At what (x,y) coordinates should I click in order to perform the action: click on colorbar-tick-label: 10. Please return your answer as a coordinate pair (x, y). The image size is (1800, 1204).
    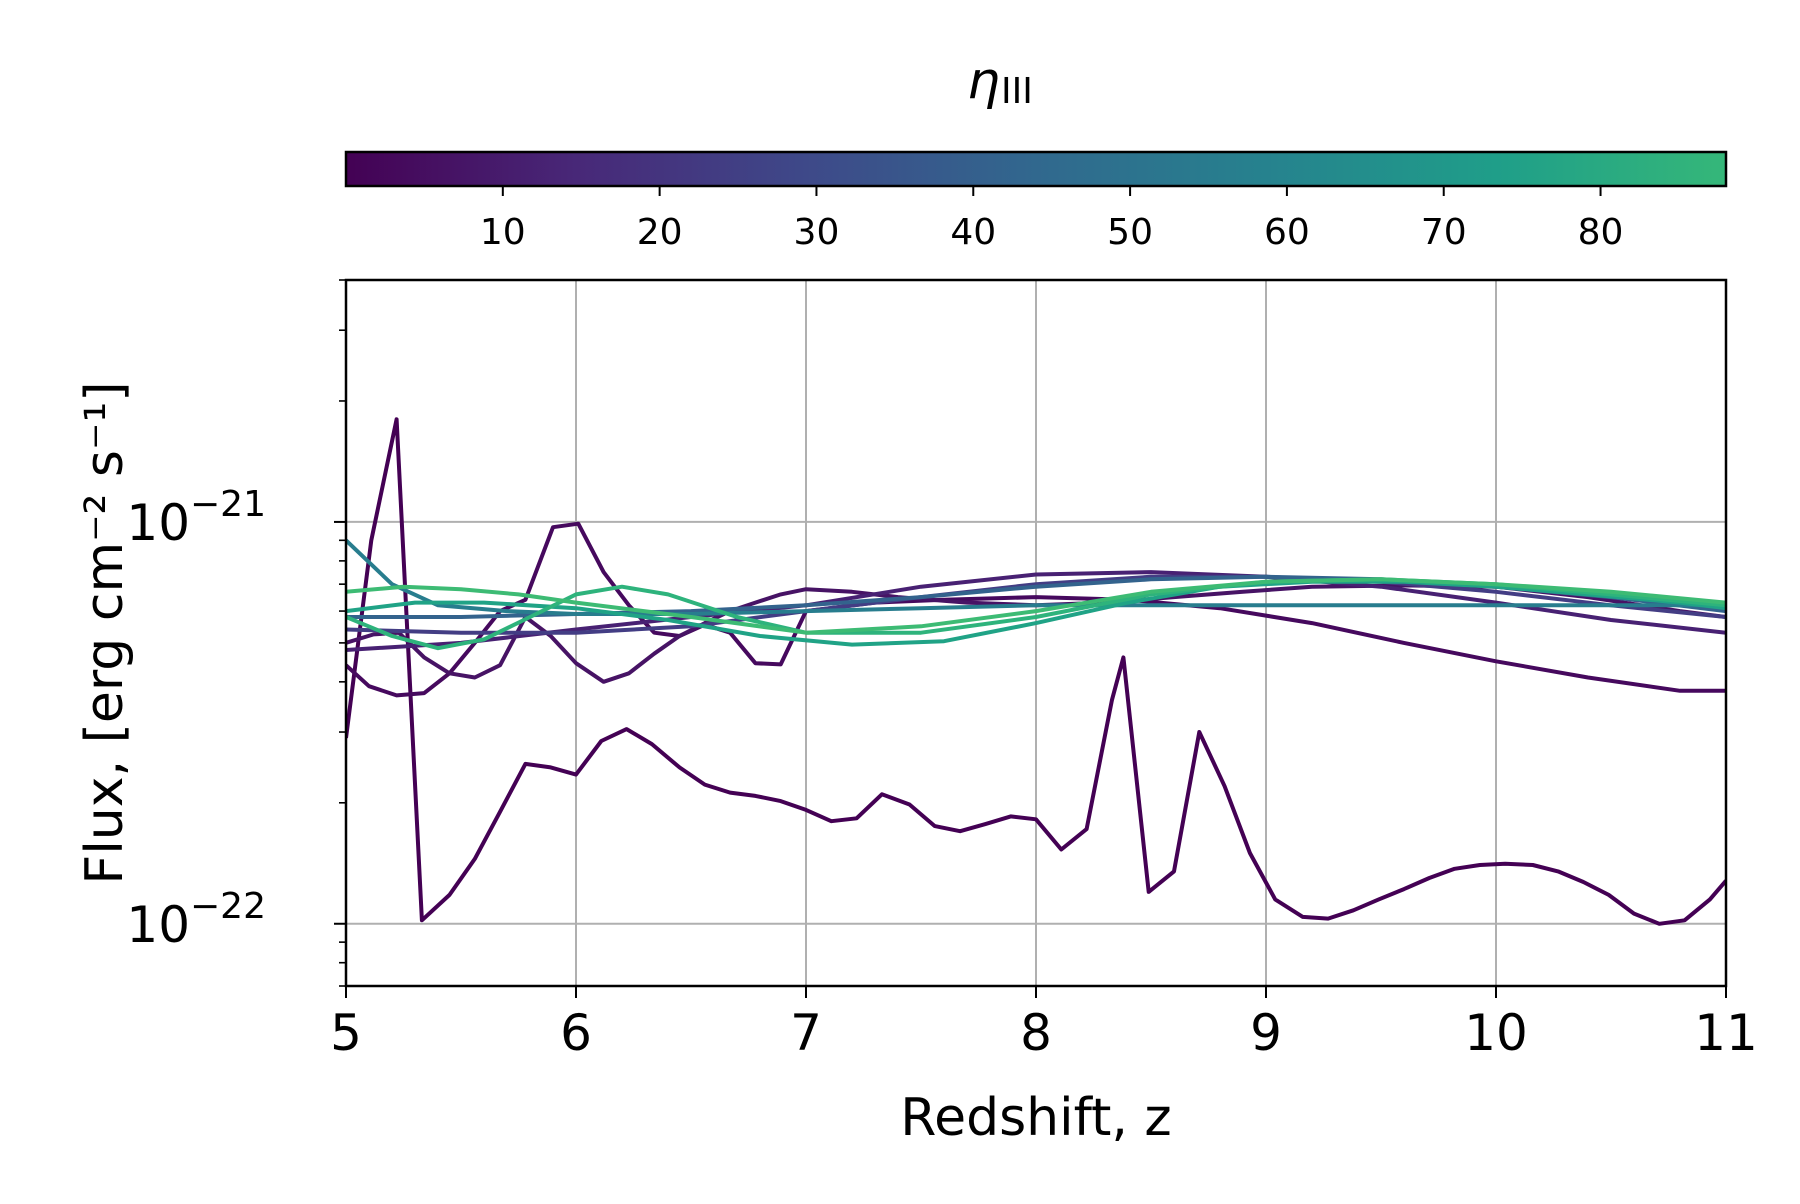
    Looking at the image, I should click on (503, 232).